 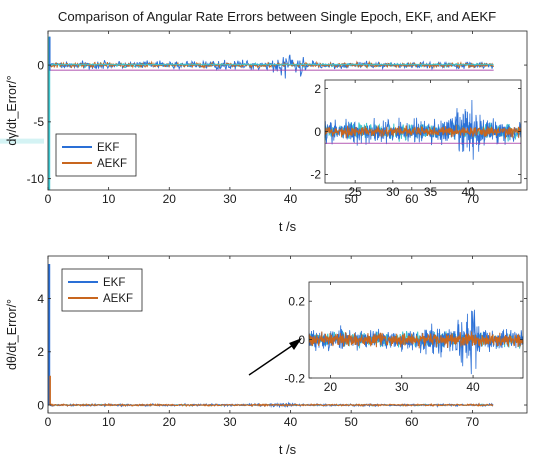 What do you see at coordinates (40, 299) in the screenshot?
I see `y-tick-label: 4` at bounding box center [40, 299].